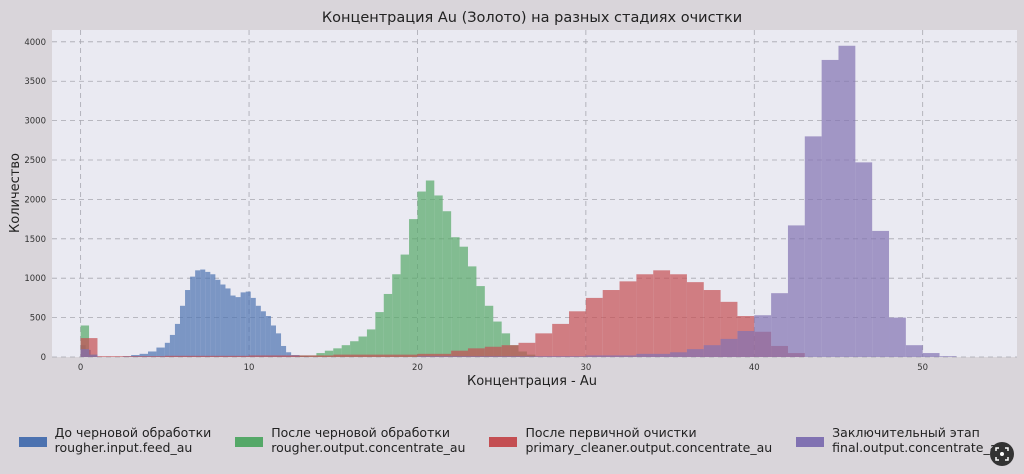  What do you see at coordinates (503, 368) in the screenshot?
I see `x-axis-ticks: 0 10 20 30 40 50` at bounding box center [503, 368].